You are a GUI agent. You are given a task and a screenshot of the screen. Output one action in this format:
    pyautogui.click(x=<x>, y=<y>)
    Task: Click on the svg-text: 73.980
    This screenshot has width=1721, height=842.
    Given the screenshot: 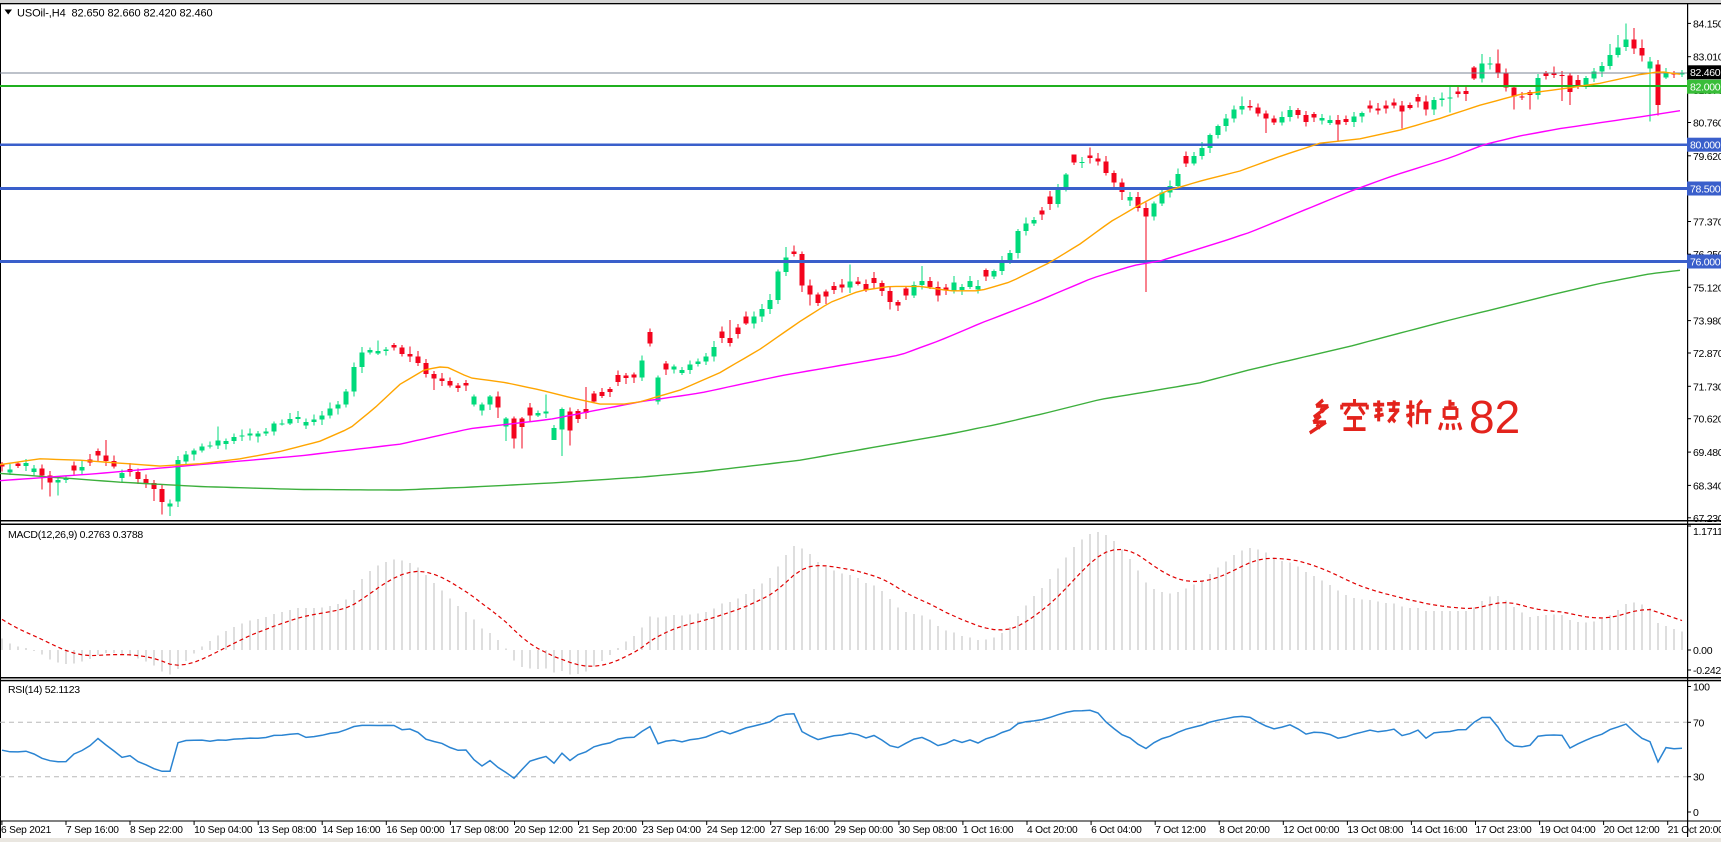 What is the action you would take?
    pyautogui.click(x=1707, y=322)
    